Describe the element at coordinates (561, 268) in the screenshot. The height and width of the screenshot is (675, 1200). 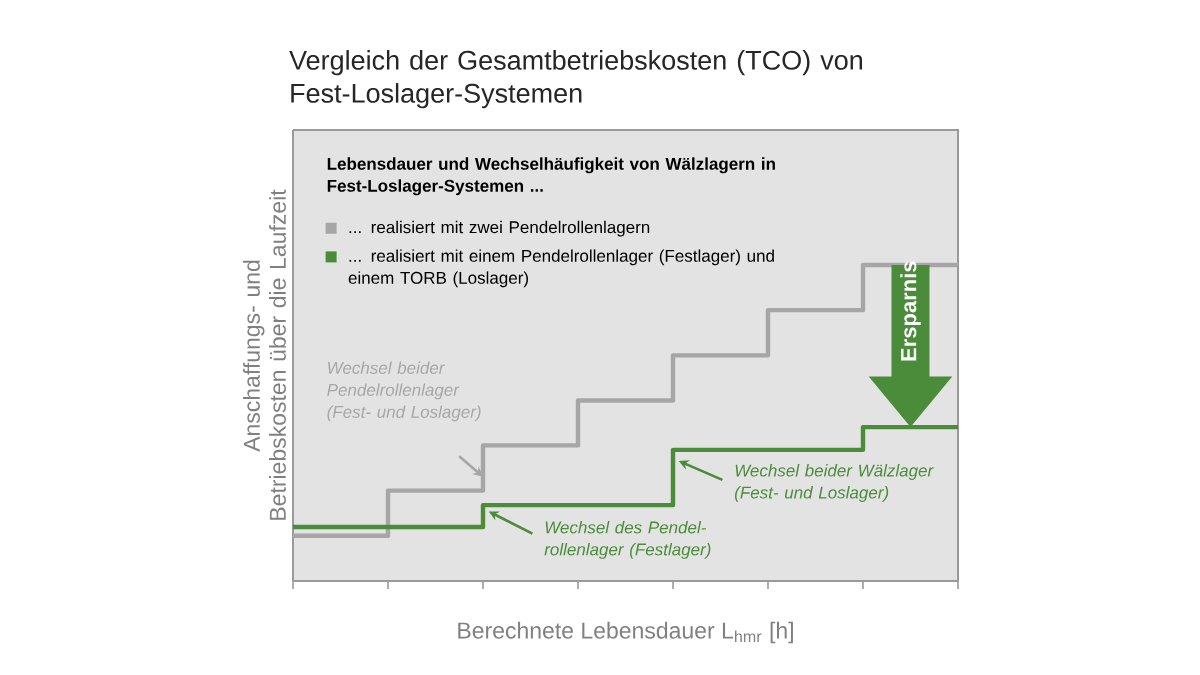
I see `legend-label: ... realisiert mit einem Pendelrollenlager (Festlager) und einem TORB (Loslager)` at that location.